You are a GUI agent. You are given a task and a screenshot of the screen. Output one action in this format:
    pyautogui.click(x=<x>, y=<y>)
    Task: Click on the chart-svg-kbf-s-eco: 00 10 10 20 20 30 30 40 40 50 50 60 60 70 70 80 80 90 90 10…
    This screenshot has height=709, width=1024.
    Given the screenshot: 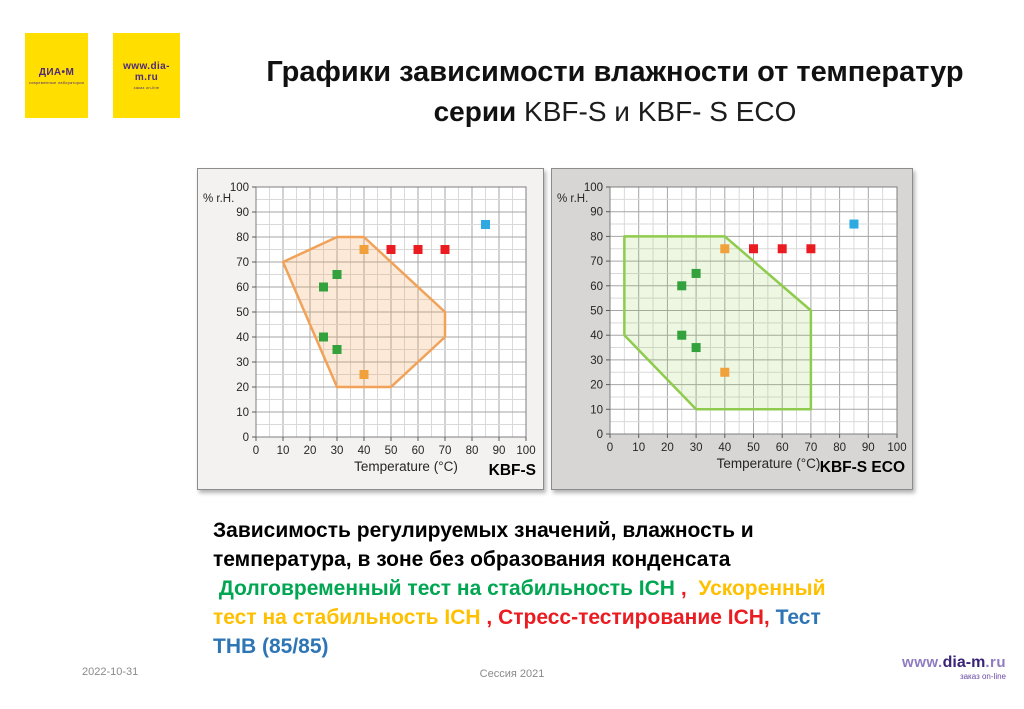 What is the action you would take?
    pyautogui.click(x=732, y=329)
    